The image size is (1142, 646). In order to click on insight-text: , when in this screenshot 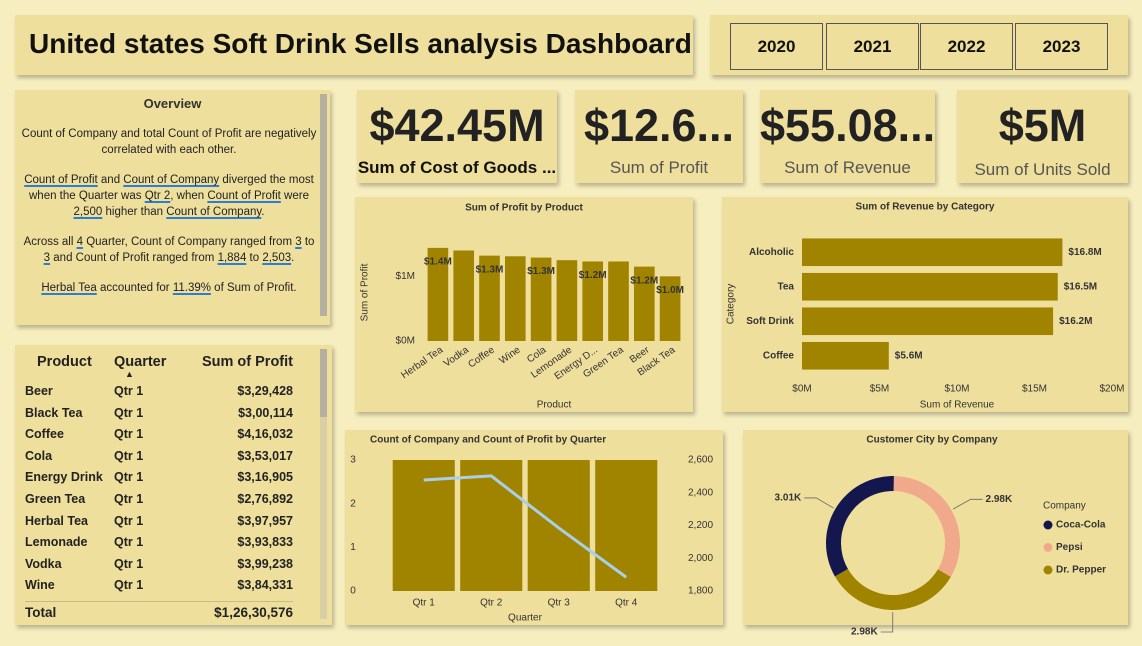, I will do `click(189, 196)`.